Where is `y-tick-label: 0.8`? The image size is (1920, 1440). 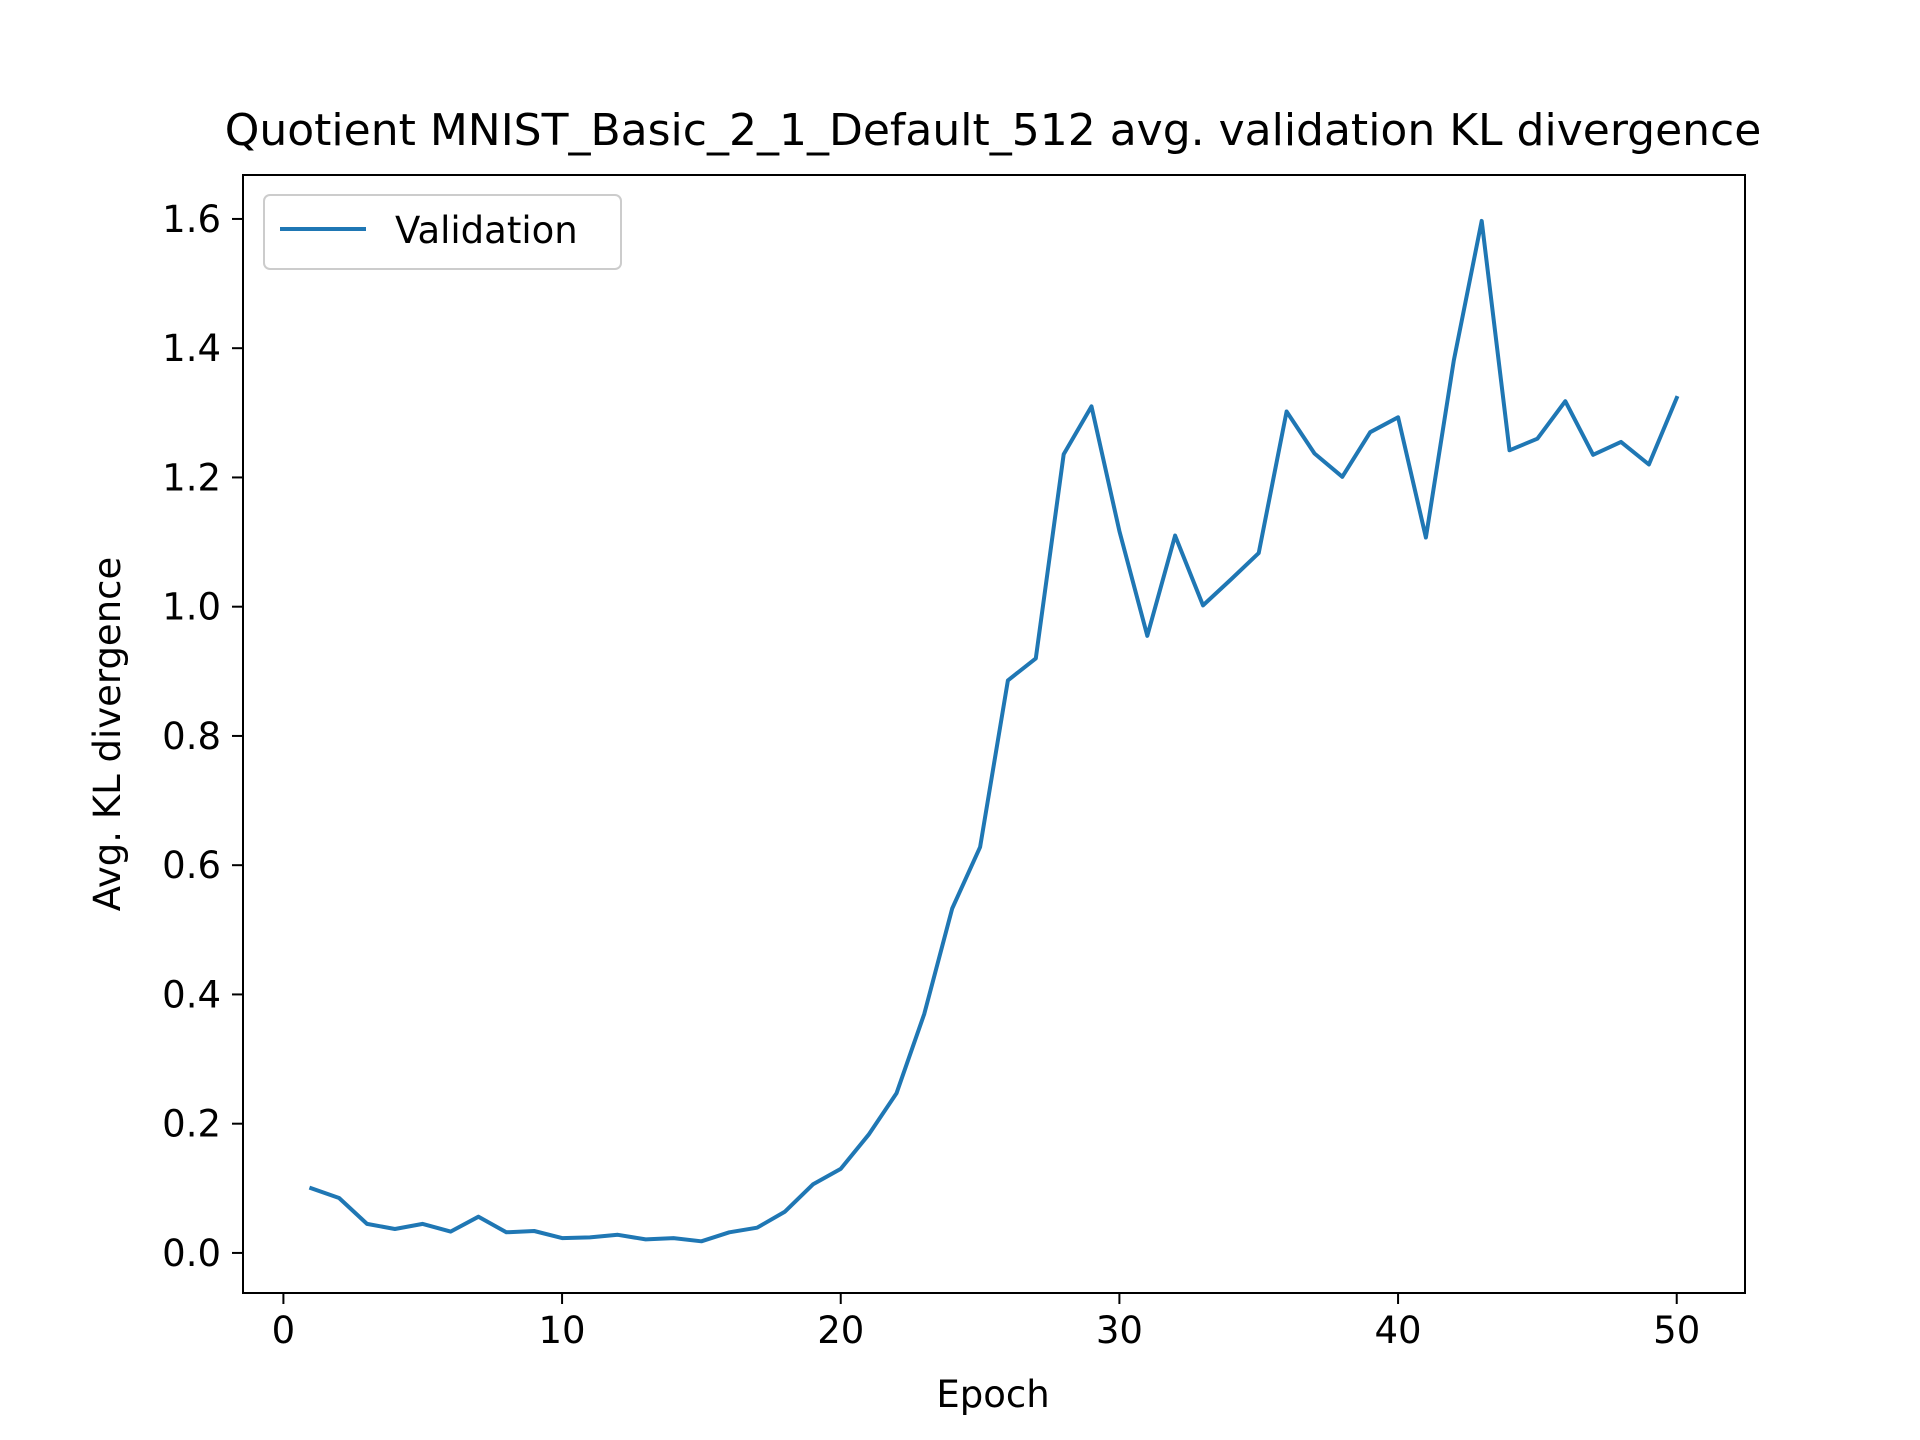 y-tick-label: 0.8 is located at coordinates (191, 736).